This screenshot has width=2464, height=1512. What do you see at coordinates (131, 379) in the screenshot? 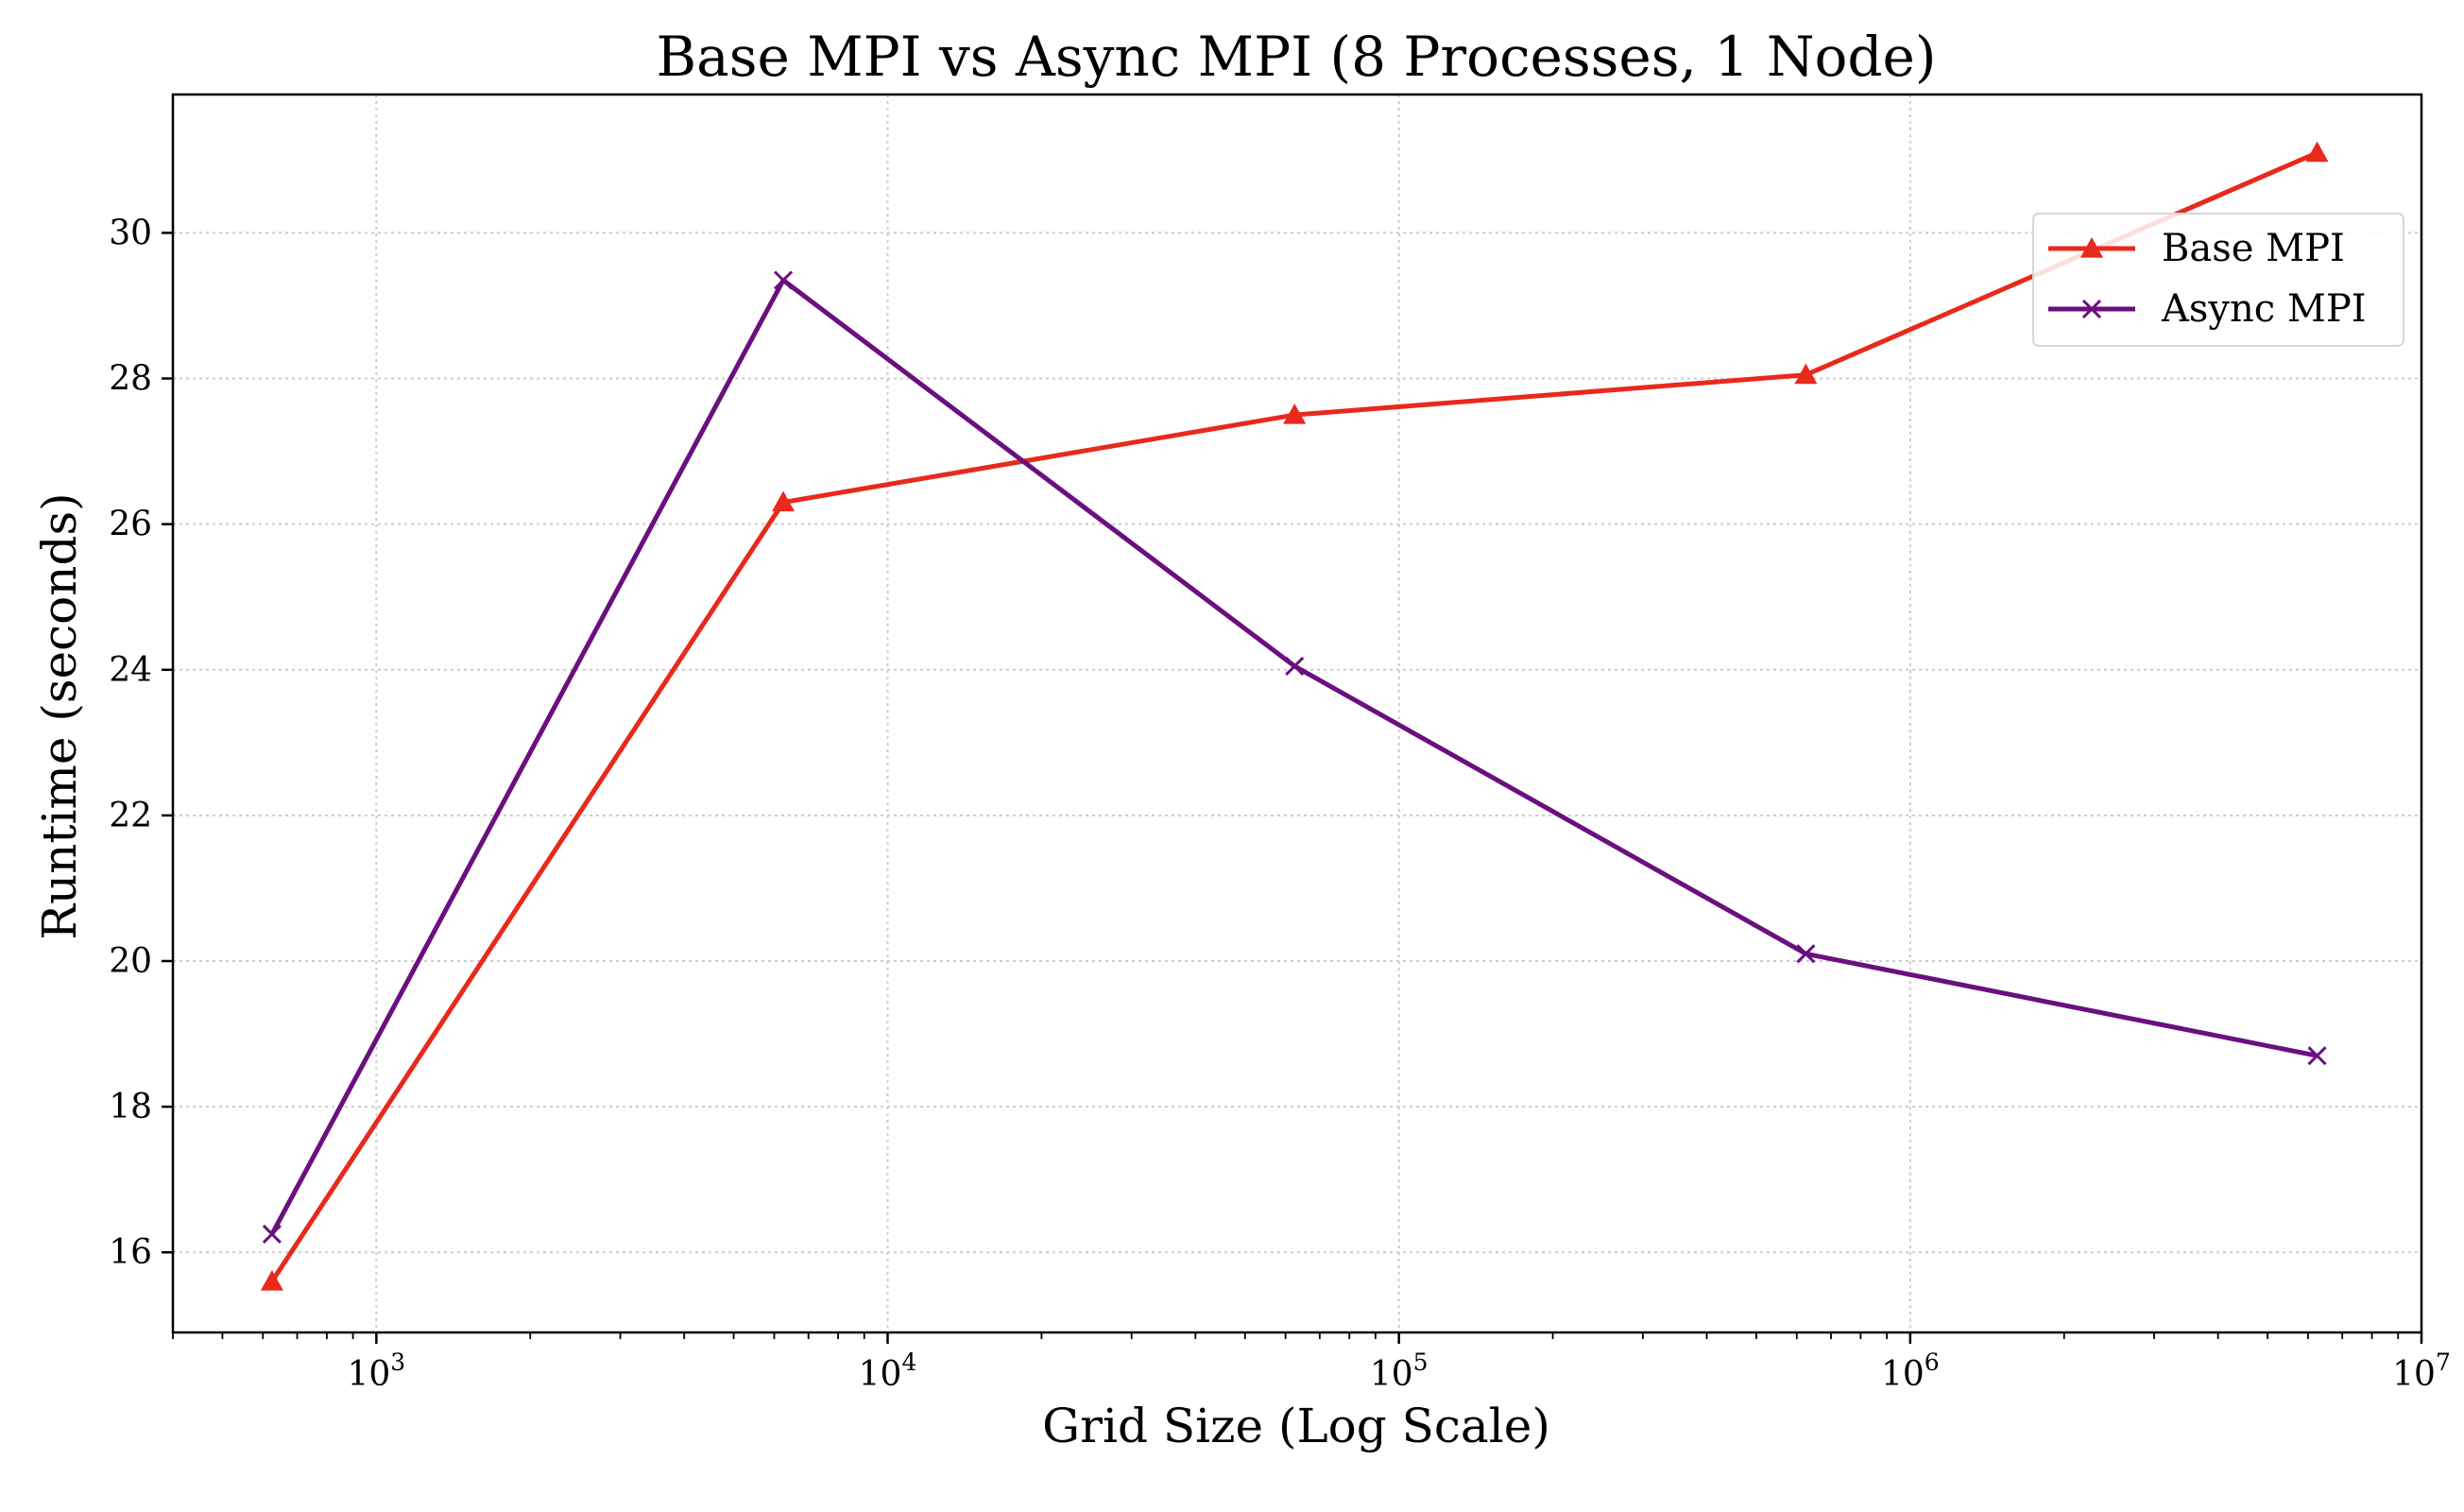
I see `y-tick-label: 28` at bounding box center [131, 379].